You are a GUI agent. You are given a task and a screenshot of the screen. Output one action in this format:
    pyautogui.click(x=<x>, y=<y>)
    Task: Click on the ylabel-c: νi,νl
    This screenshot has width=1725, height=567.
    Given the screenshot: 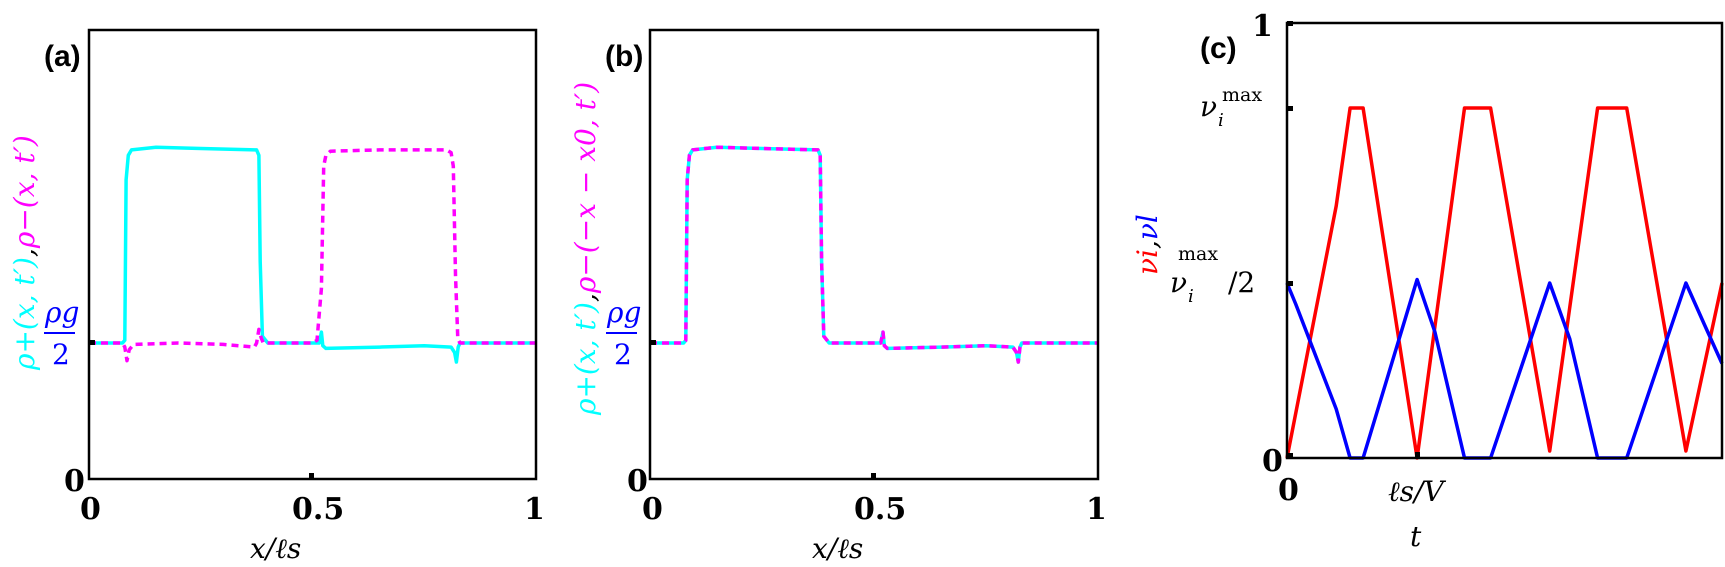 What is the action you would take?
    pyautogui.click(x=1147, y=244)
    